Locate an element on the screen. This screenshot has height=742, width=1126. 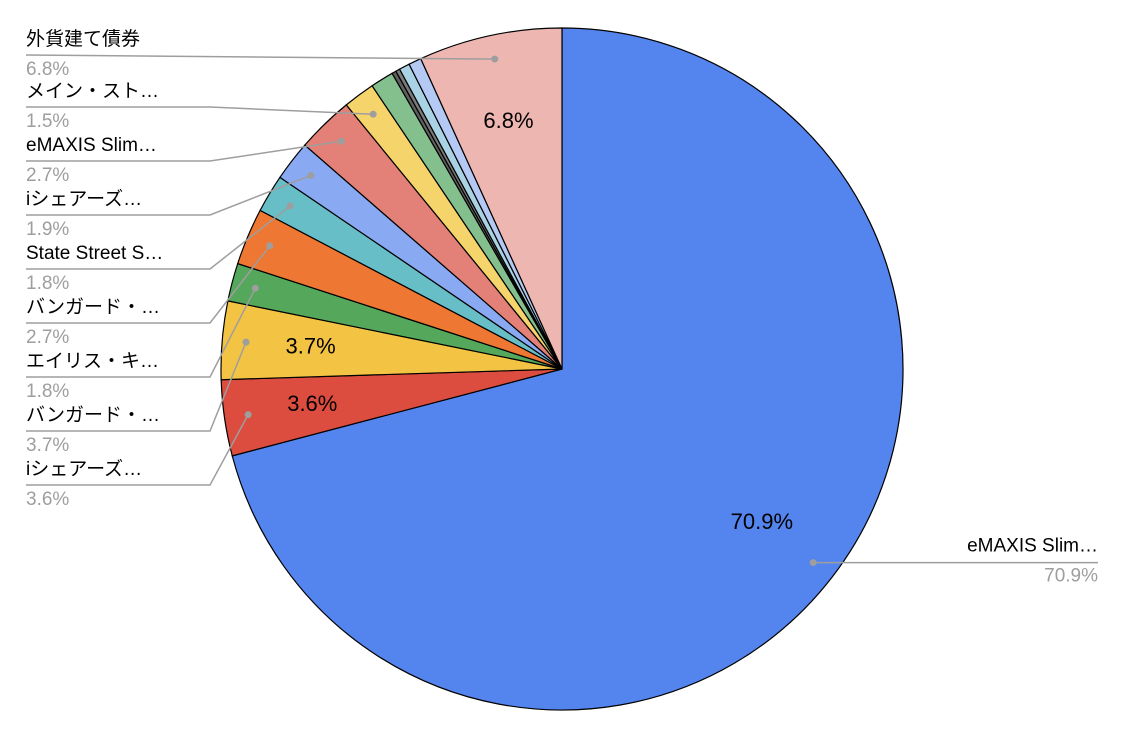
slice-label: 3.6% is located at coordinates (312, 403).